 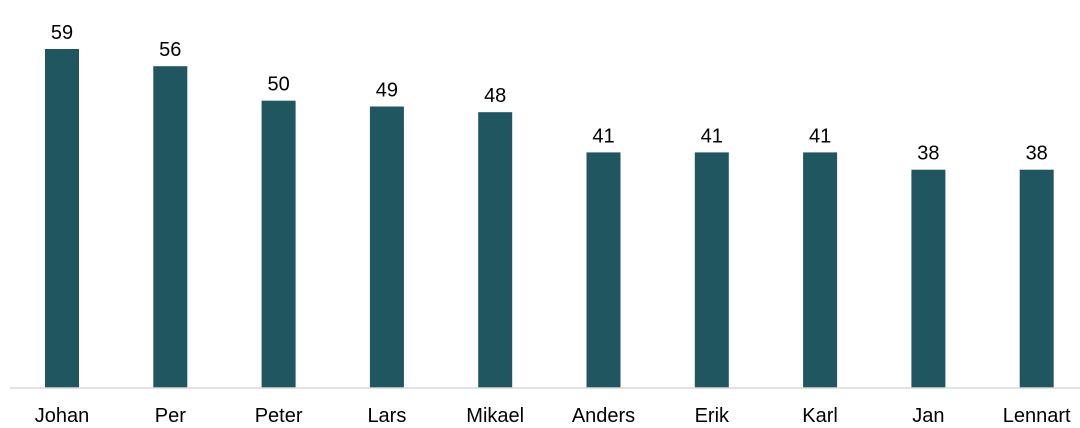 What do you see at coordinates (279, 416) in the screenshot?
I see `category-label-peter: Peter` at bounding box center [279, 416].